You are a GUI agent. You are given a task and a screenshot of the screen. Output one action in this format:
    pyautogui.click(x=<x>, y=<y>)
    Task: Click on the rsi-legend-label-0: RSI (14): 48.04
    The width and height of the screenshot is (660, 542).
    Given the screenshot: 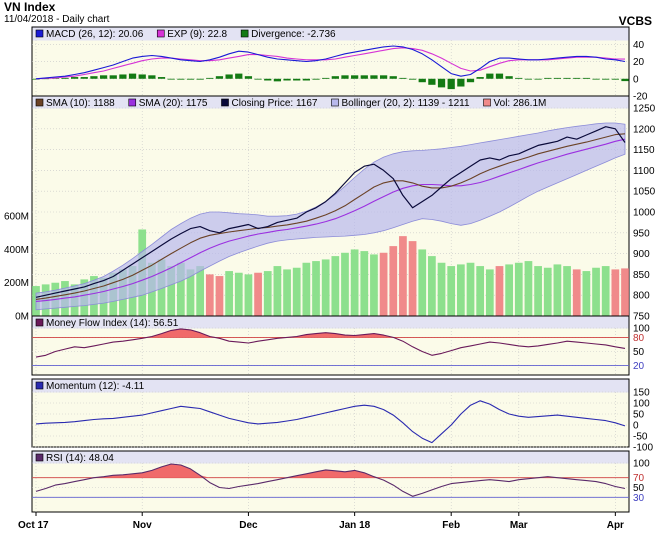 What is the action you would take?
    pyautogui.click(x=80, y=458)
    